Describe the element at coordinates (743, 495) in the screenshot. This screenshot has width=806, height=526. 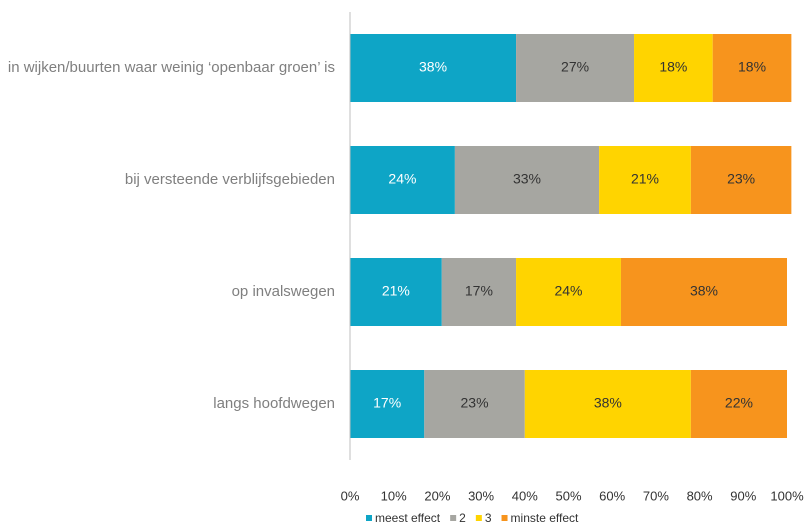
I see `x-tick-label: 90%` at that location.